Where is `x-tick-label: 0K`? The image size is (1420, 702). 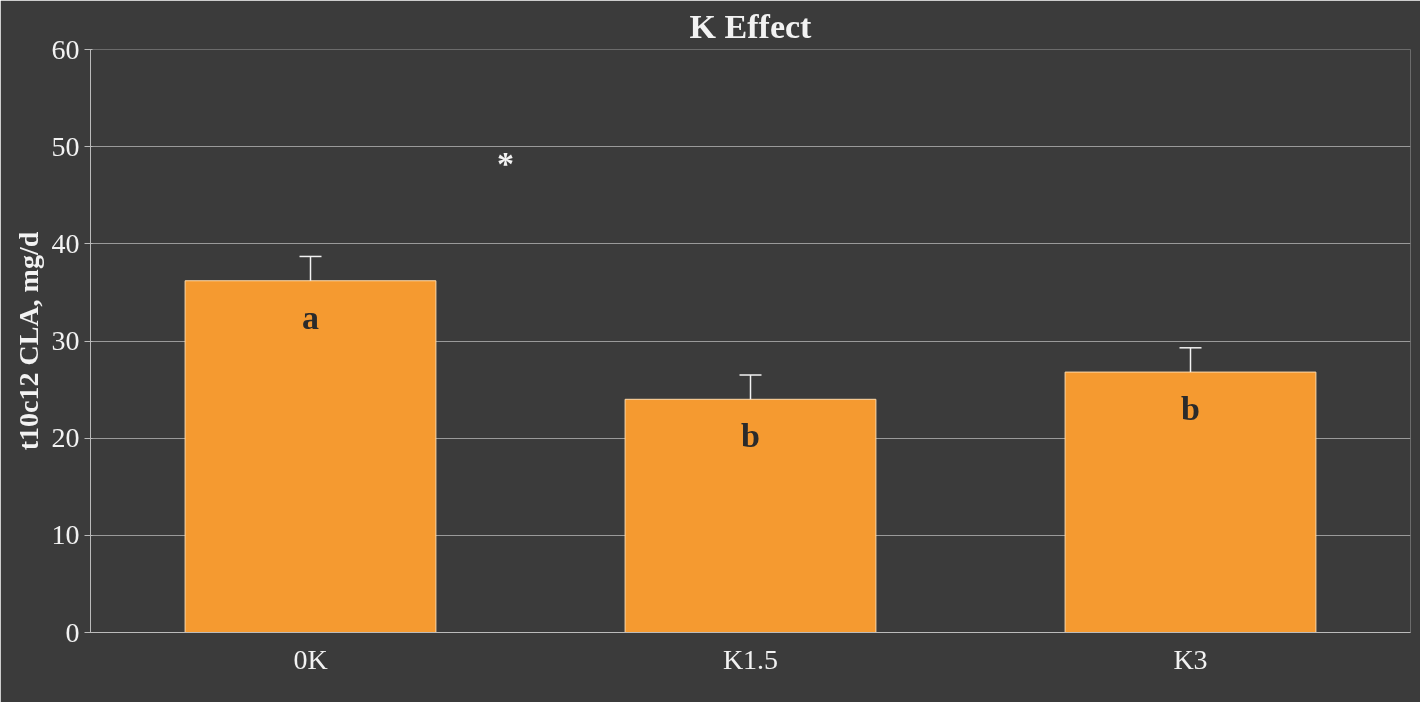
x-tick-label: 0K is located at coordinates (310, 659).